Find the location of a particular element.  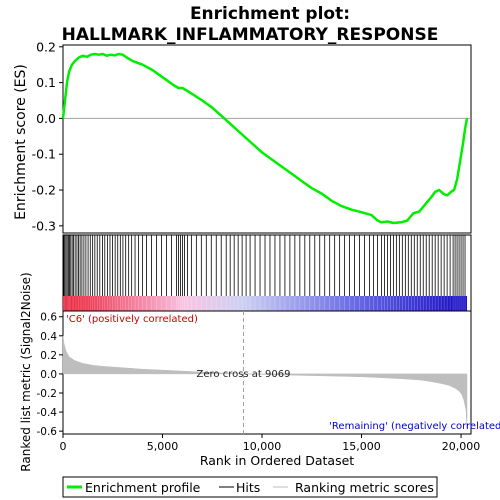

metric-y-tick-label: -0.6 is located at coordinates (47, 432).